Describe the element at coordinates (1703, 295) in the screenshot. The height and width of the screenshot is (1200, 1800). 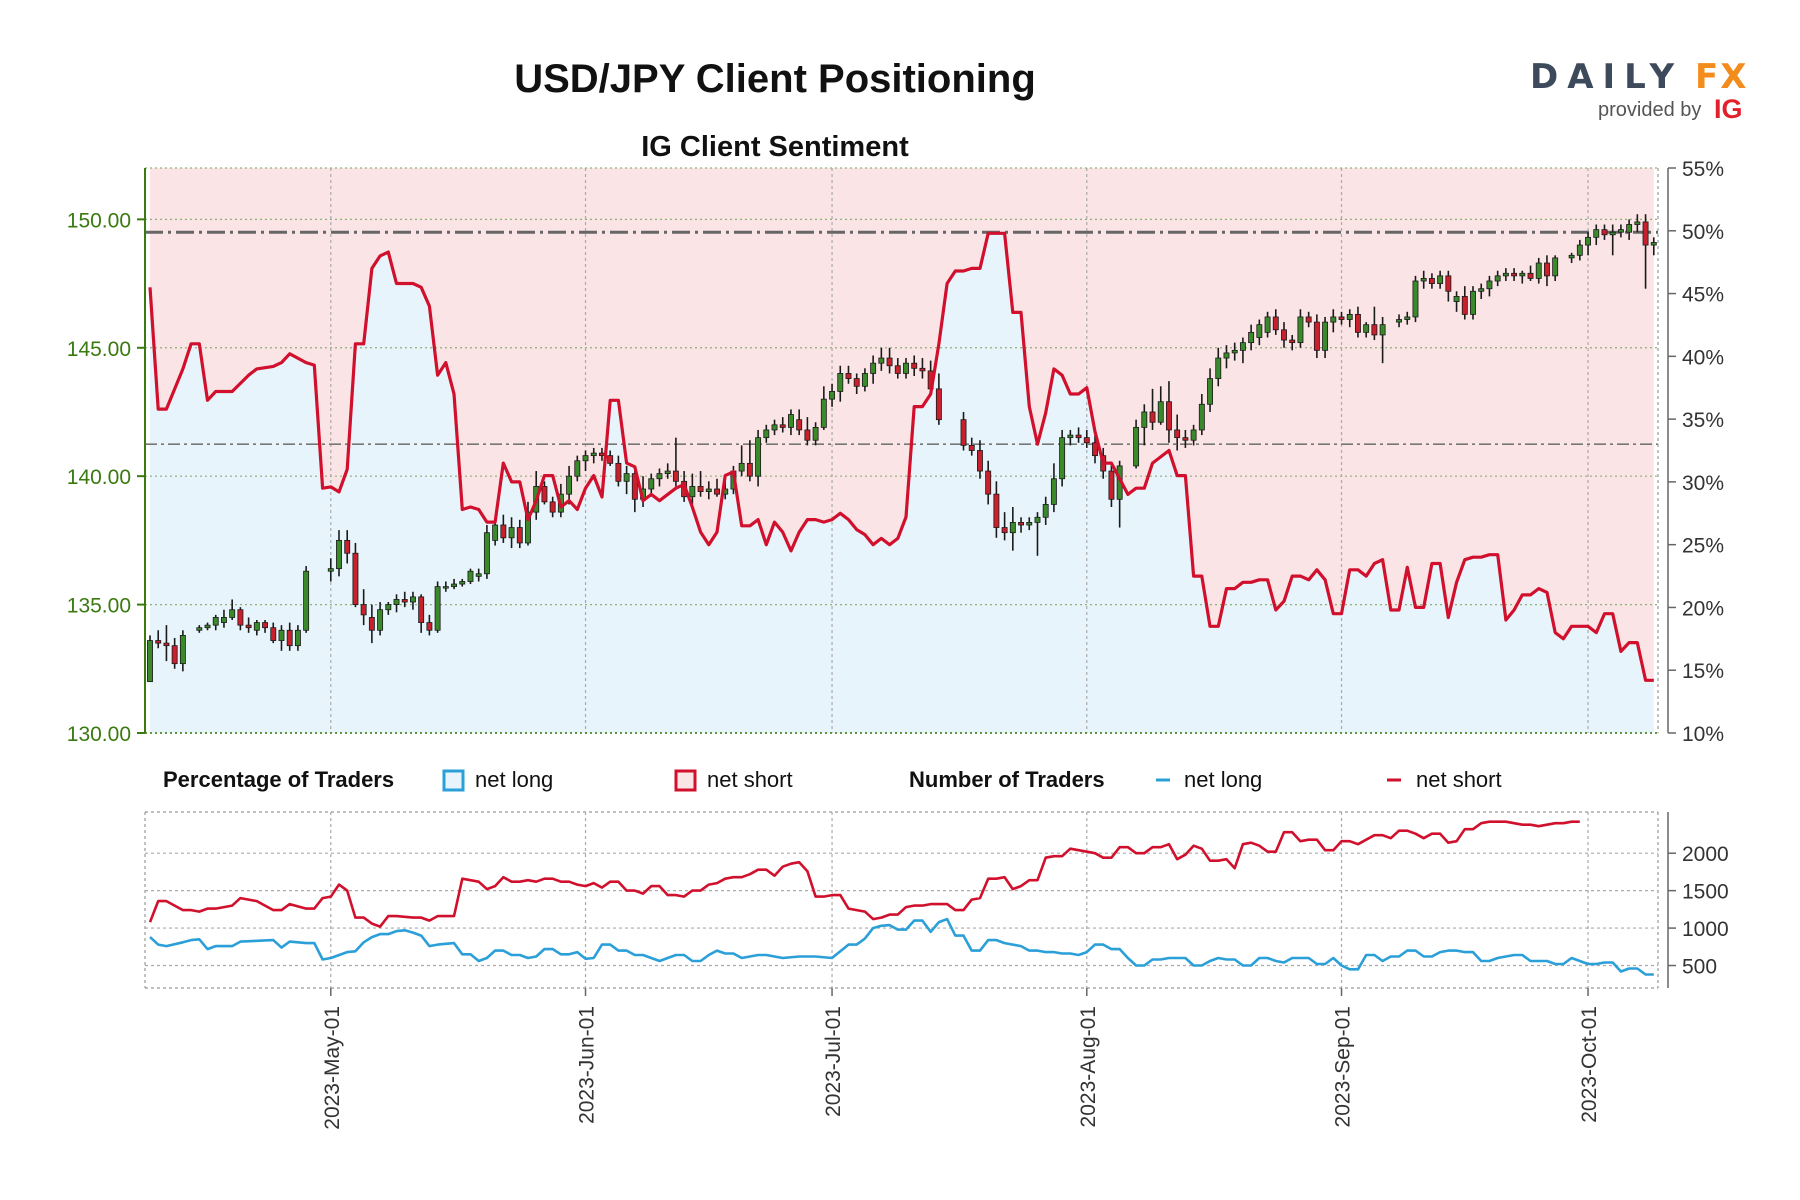
I see `sentiment-tick-label: 45%` at that location.